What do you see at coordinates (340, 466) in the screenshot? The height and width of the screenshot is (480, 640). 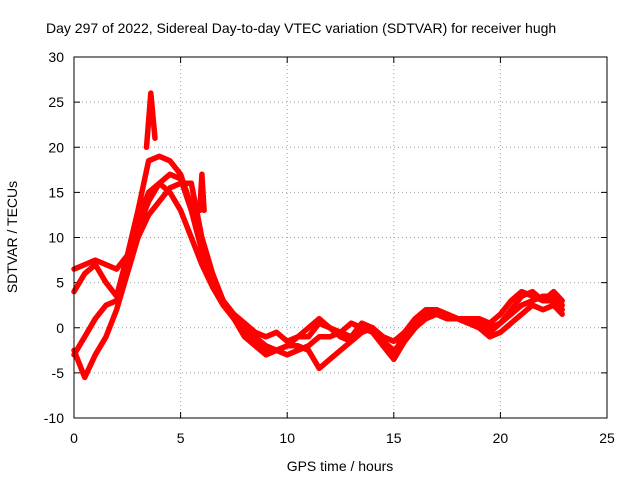 I see `x-axis-label: GPS time / hours` at bounding box center [340, 466].